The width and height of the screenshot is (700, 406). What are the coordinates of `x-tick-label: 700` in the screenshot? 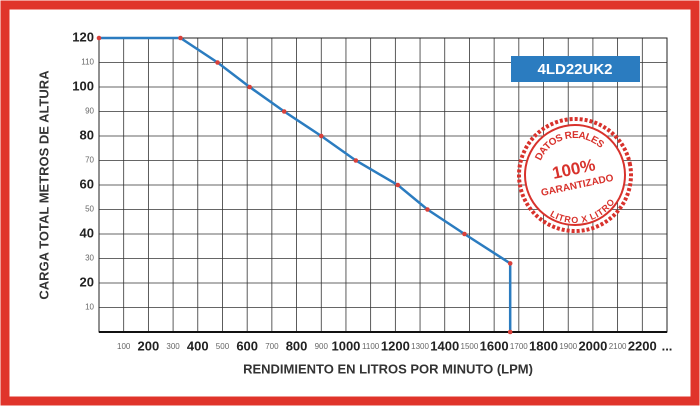 It's located at (272, 346).